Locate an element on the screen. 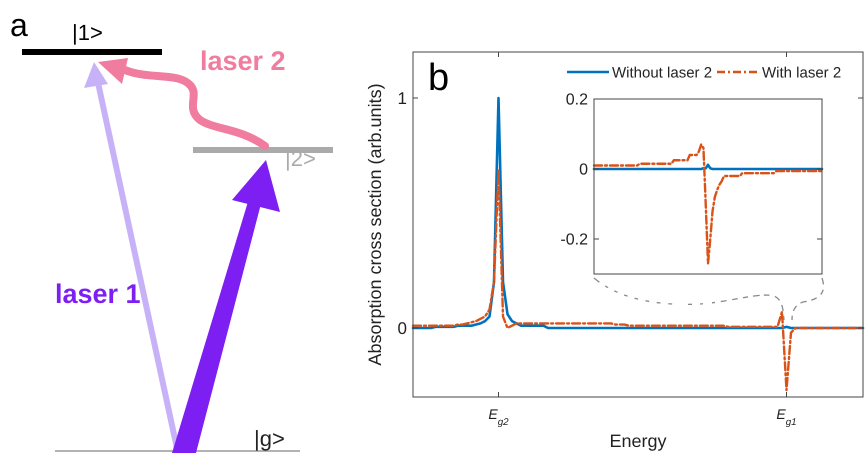 Image resolution: width=865 pixels, height=453 pixels. line-series is located at coordinates (708, 204).